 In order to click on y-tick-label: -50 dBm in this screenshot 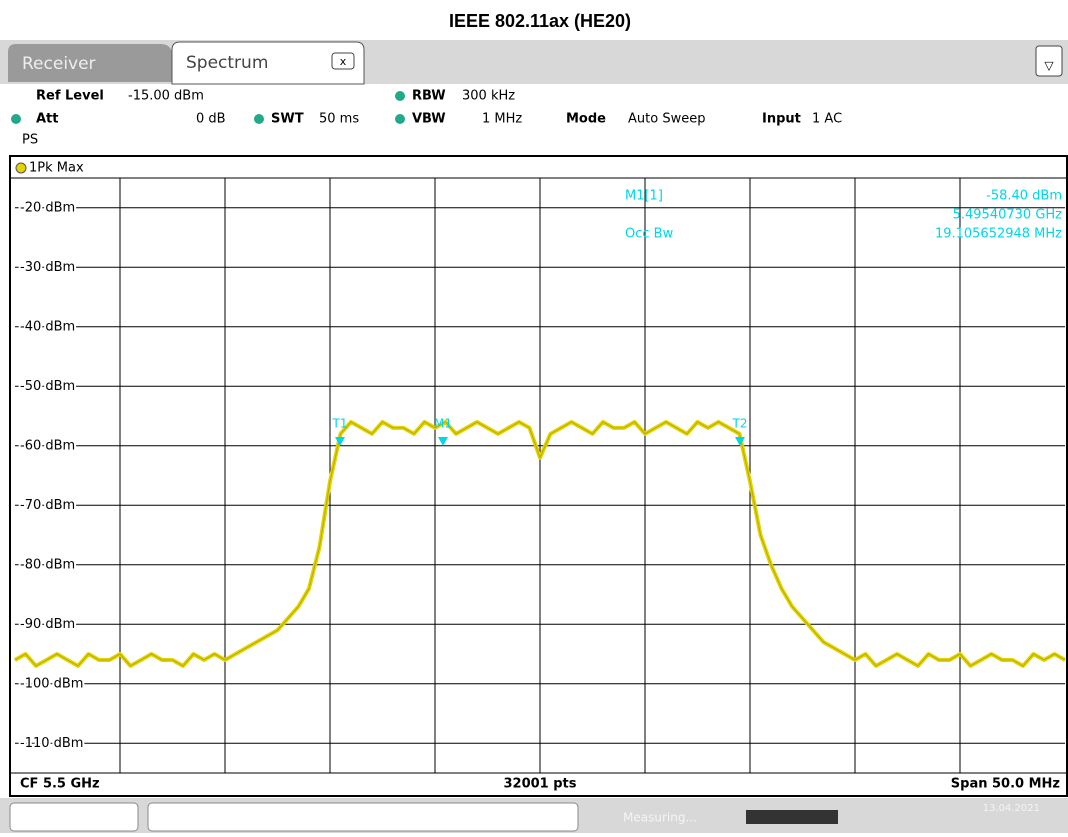, I will do `click(47, 386)`.